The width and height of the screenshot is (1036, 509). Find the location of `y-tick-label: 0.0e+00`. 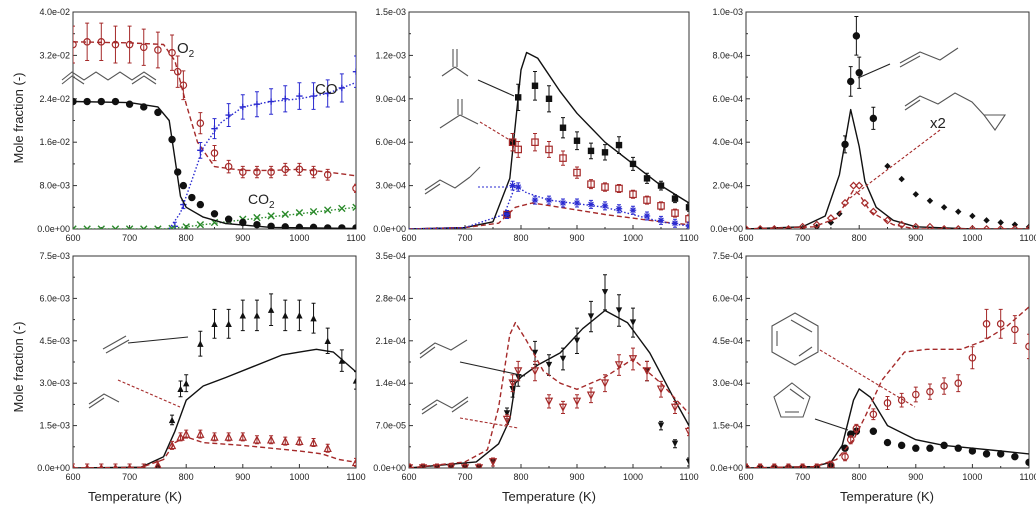

y-tick-label: 0.0e+00 is located at coordinates (389, 229).